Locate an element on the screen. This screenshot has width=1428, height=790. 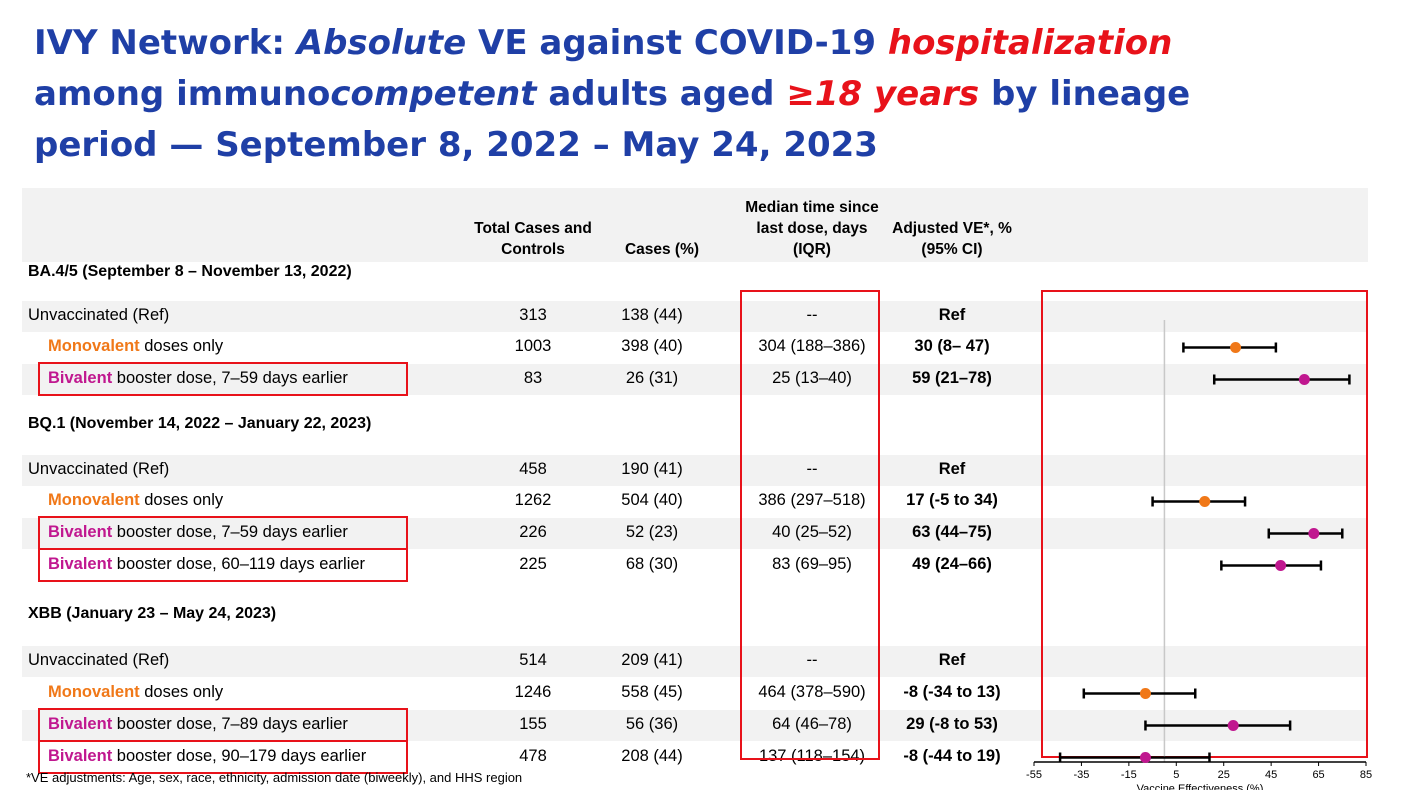
total-cell: 458 is located at coordinates (533, 469).